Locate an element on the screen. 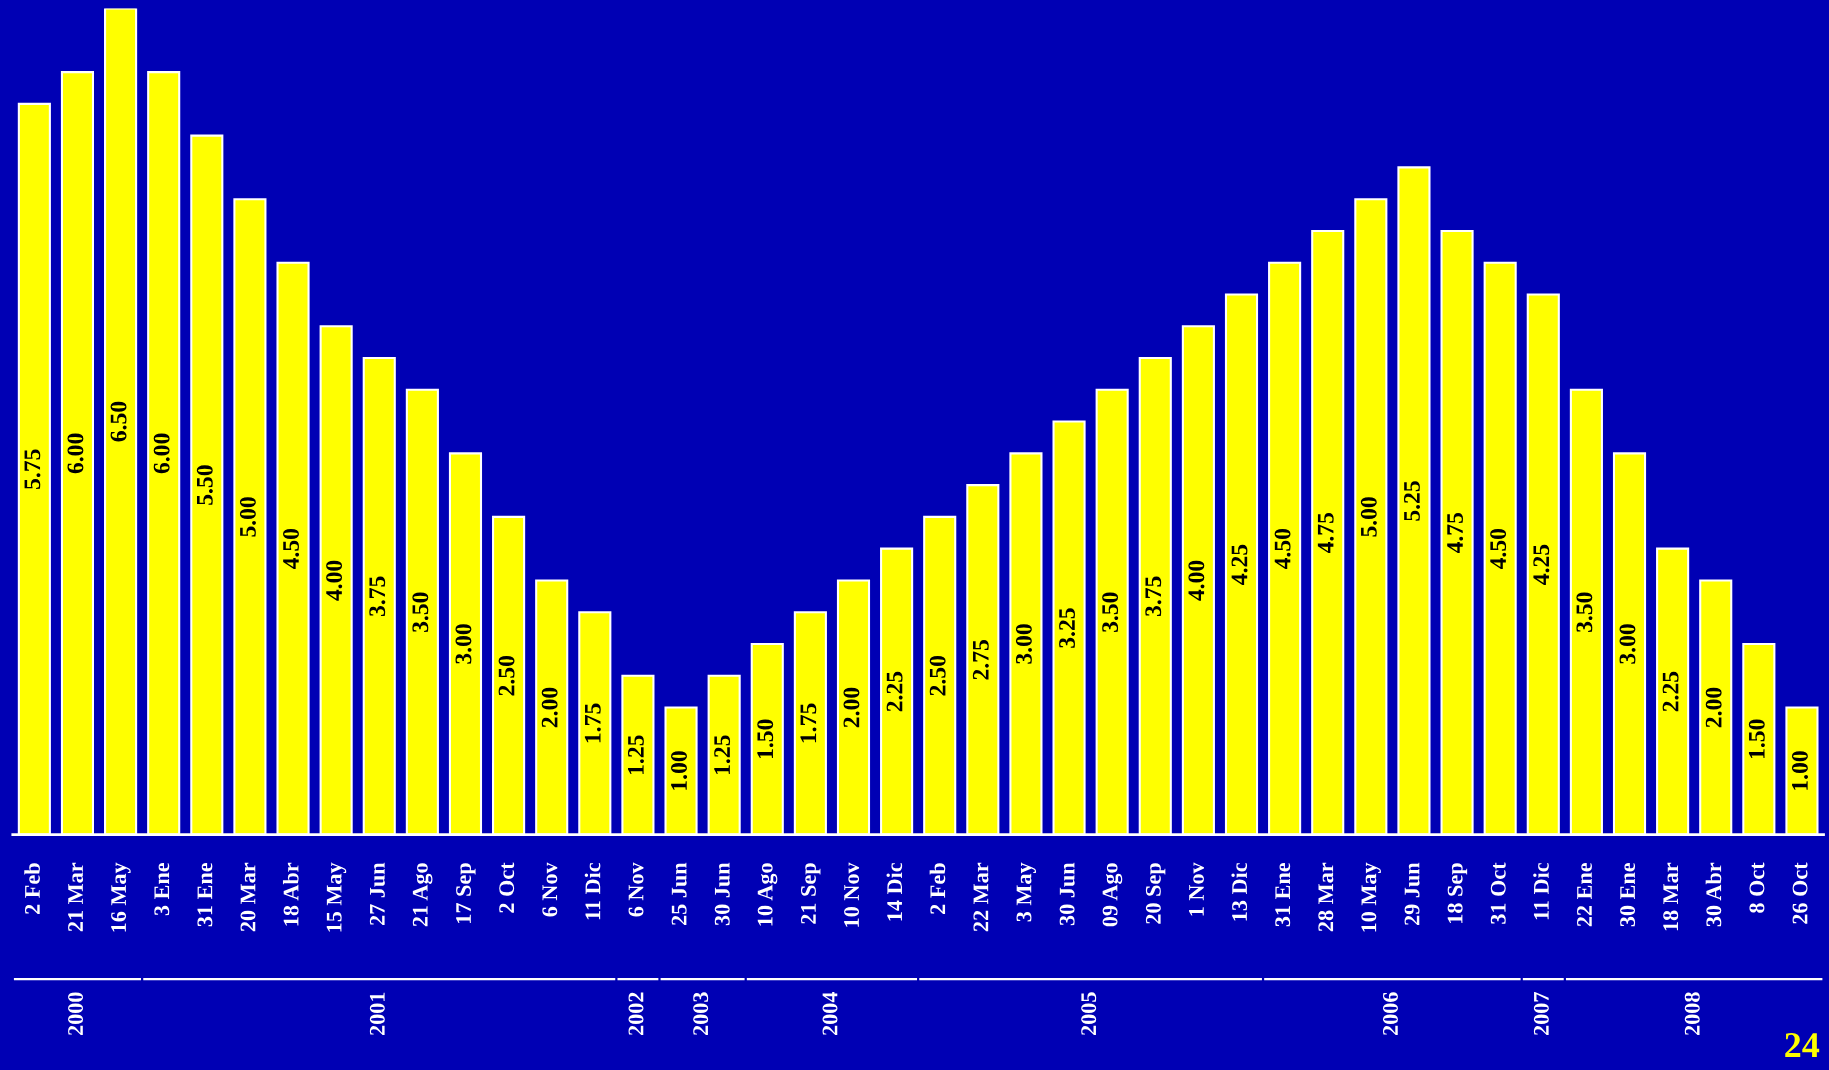  x-tick-label: 31 Oct is located at coordinates (1498, 893).